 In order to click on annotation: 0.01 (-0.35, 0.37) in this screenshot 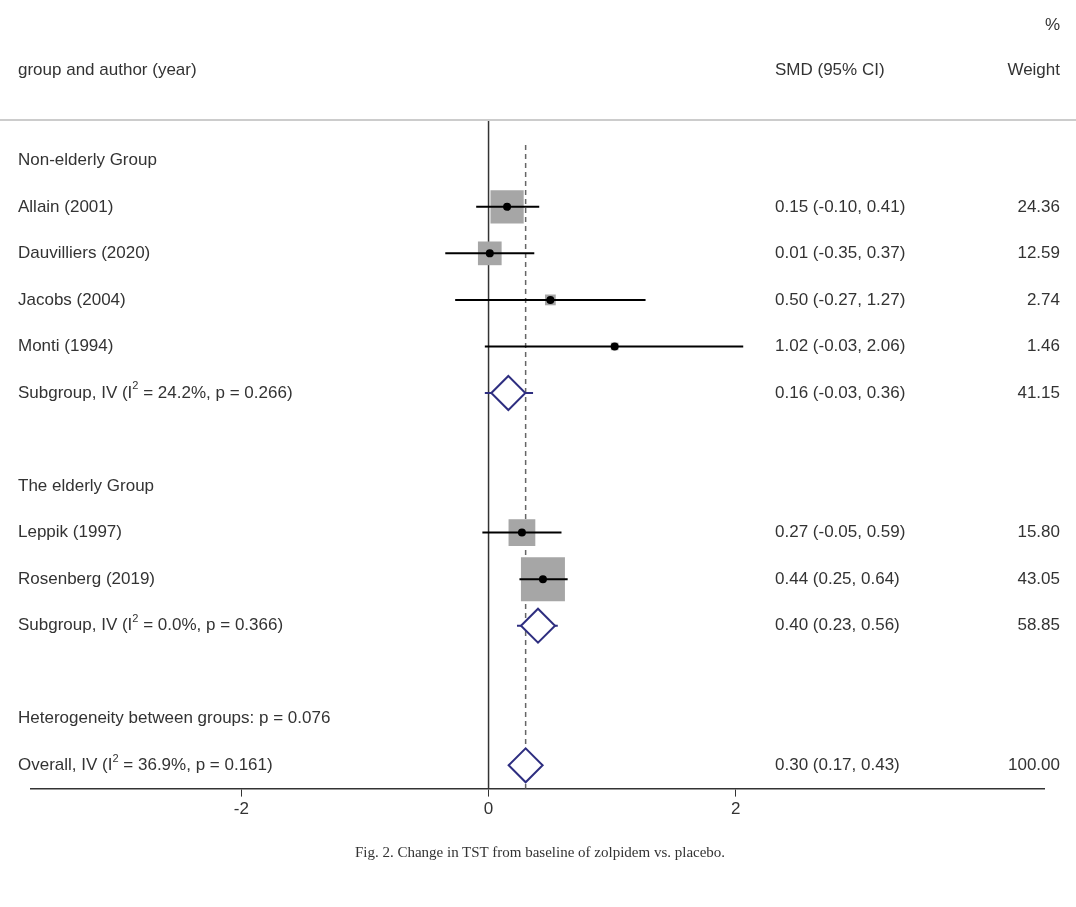, I will do `click(840, 253)`.